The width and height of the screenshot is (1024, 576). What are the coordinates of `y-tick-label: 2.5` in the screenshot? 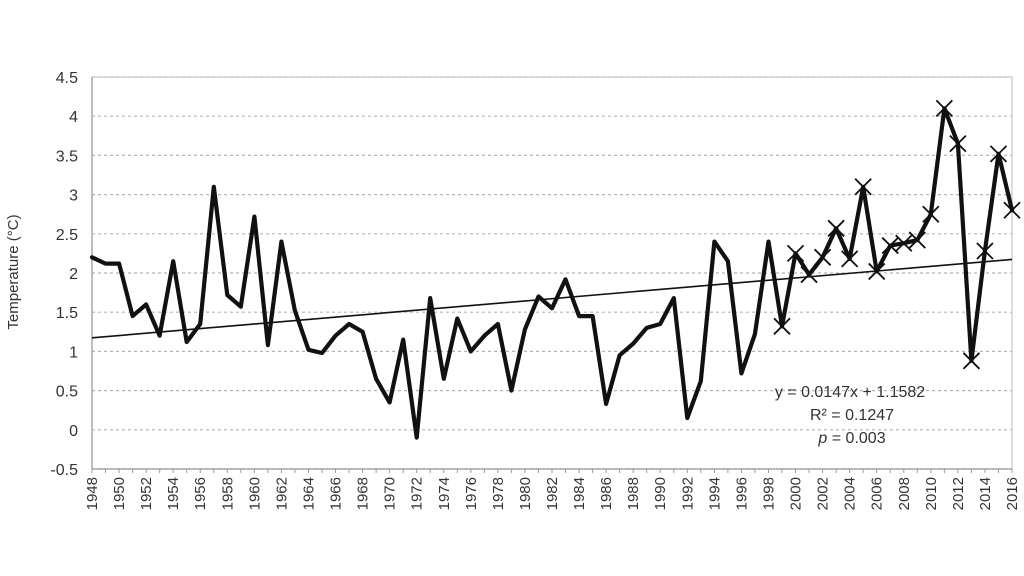 It's located at (67, 235).